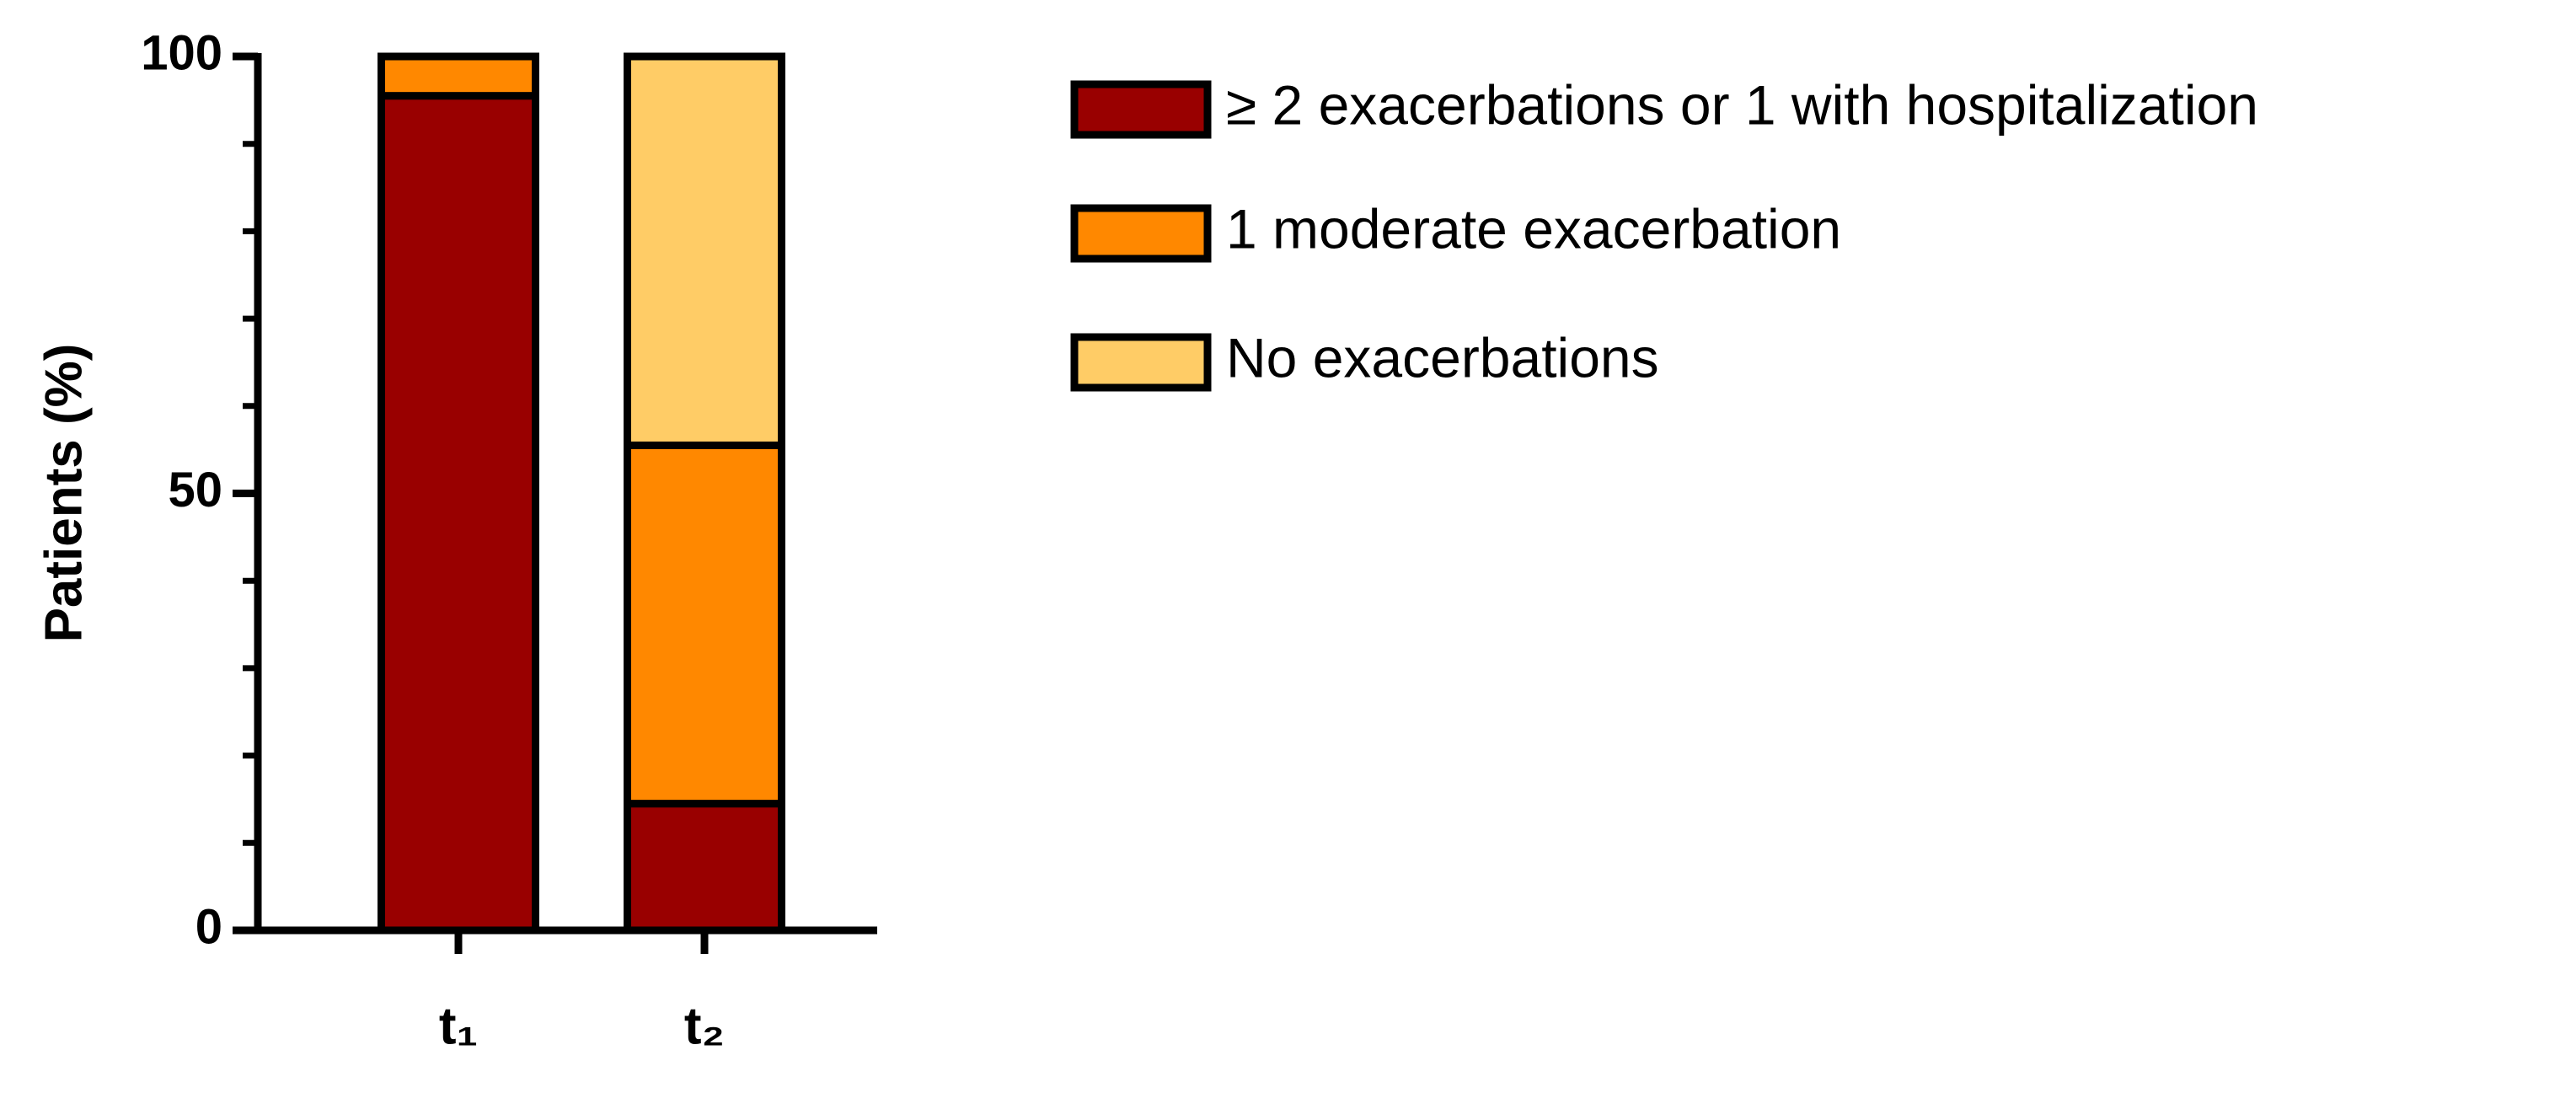 The height and width of the screenshot is (1109, 2576). Describe the element at coordinates (1533, 228) in the screenshot. I see `legend-label: 1 moderate exacerbation` at that location.